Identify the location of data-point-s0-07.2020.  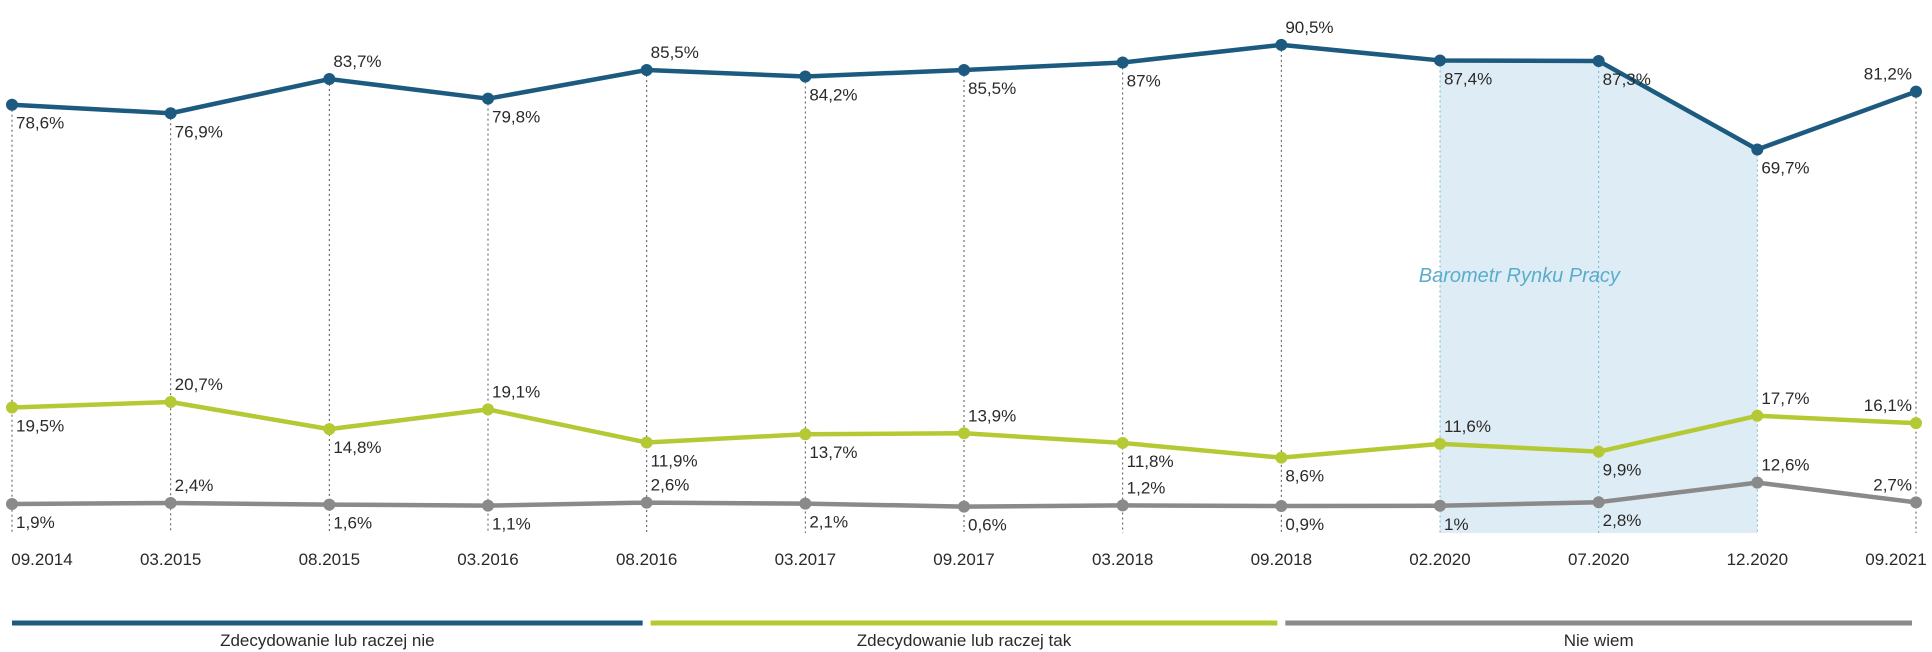
(1598, 60).